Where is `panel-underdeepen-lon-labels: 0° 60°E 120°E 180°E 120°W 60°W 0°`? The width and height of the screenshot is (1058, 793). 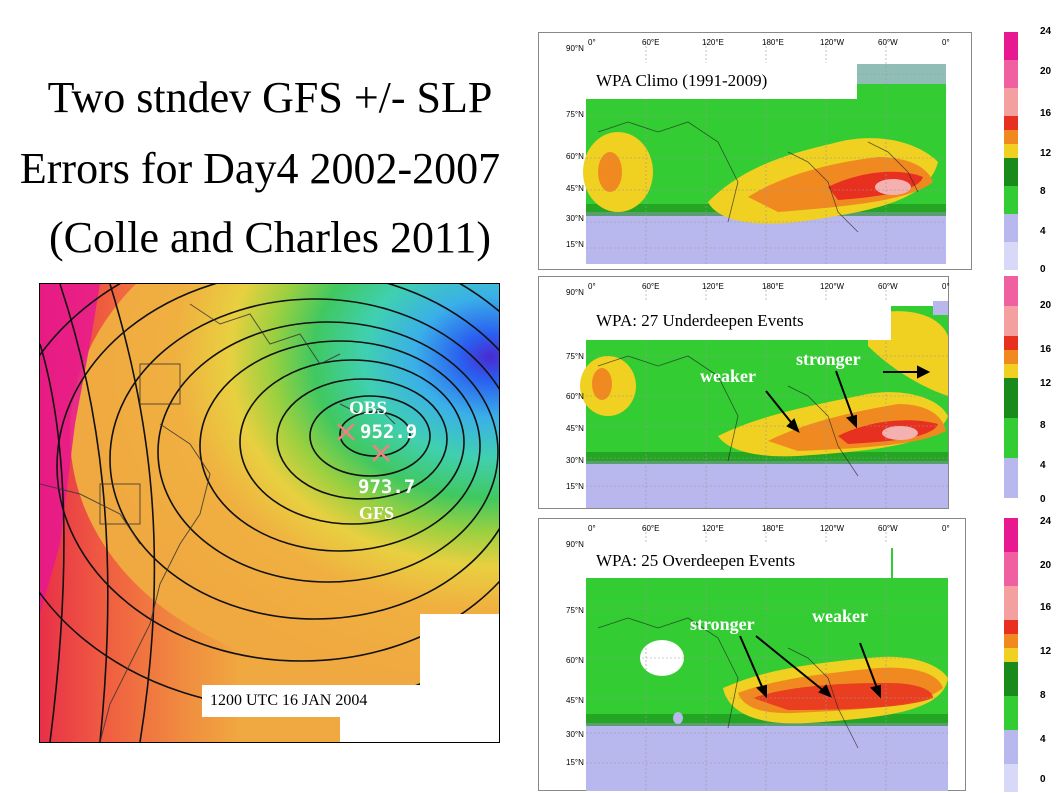
panel-underdeepen-lon-labels: 0° 60°E 120°E 180°E 120°W 60°W 0° is located at coordinates (770, 289).